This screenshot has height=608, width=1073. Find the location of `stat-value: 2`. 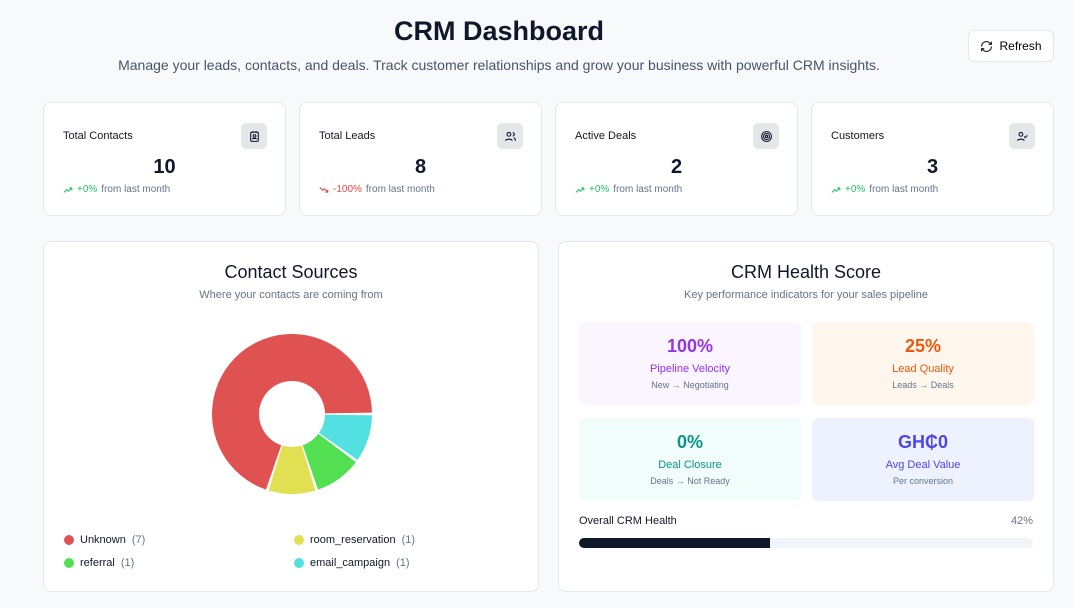

stat-value: 2 is located at coordinates (676, 167).